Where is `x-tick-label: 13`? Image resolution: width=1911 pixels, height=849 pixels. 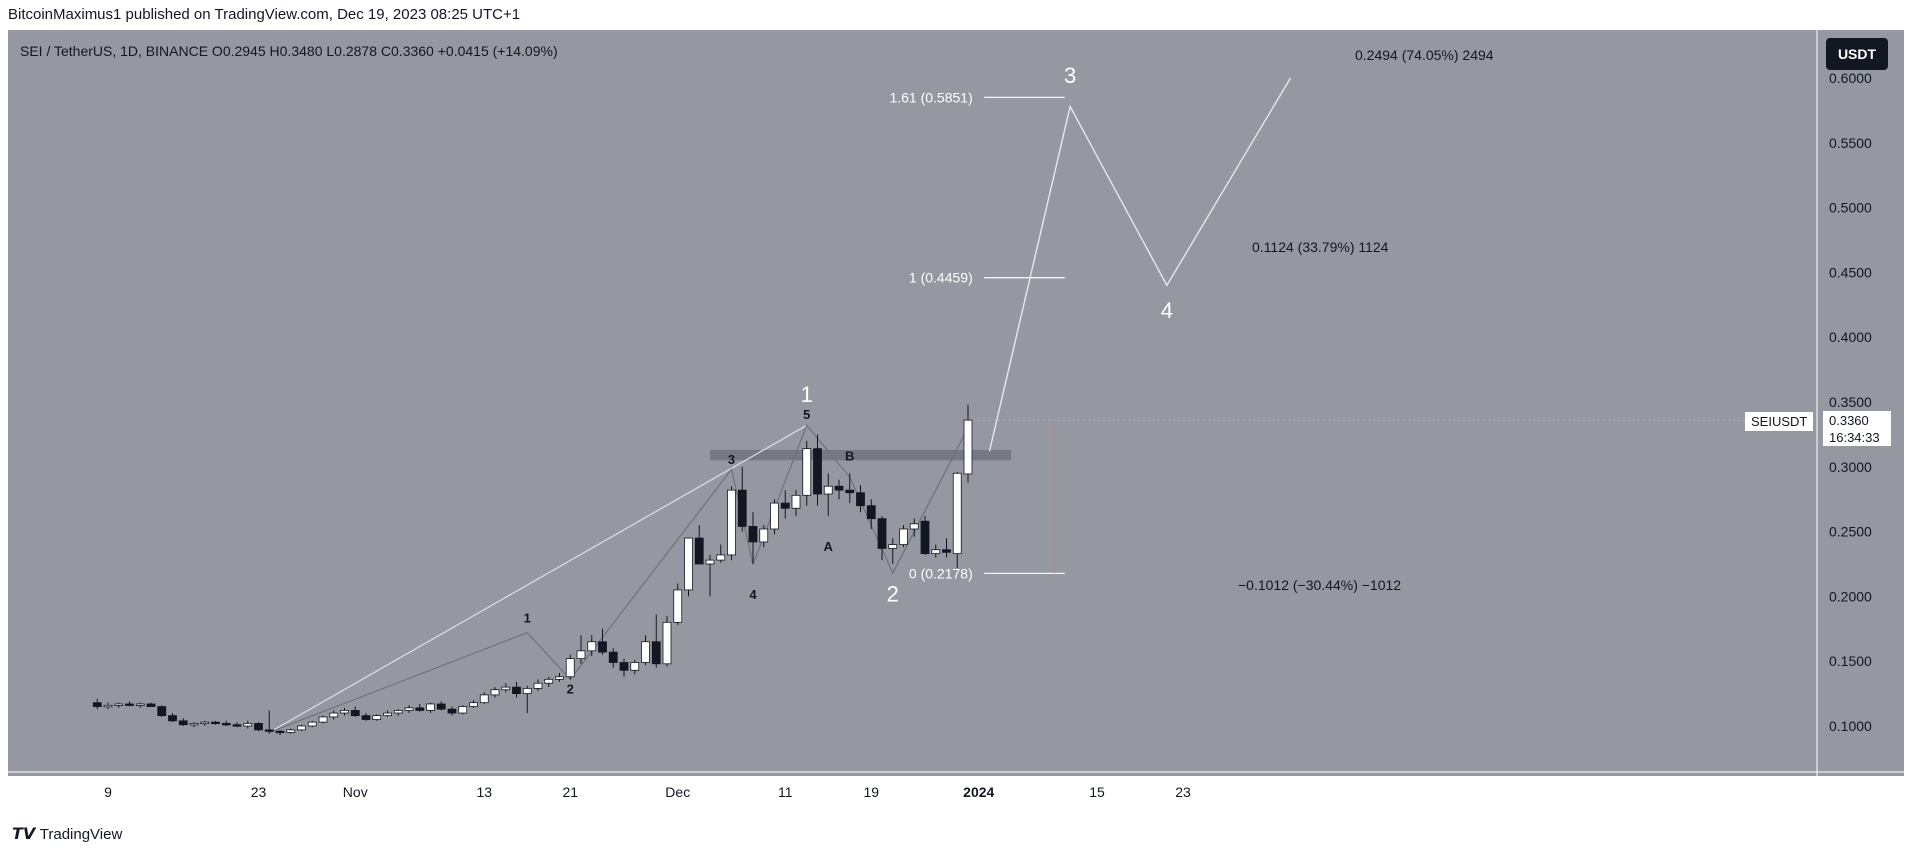 x-tick-label: 13 is located at coordinates (484, 792).